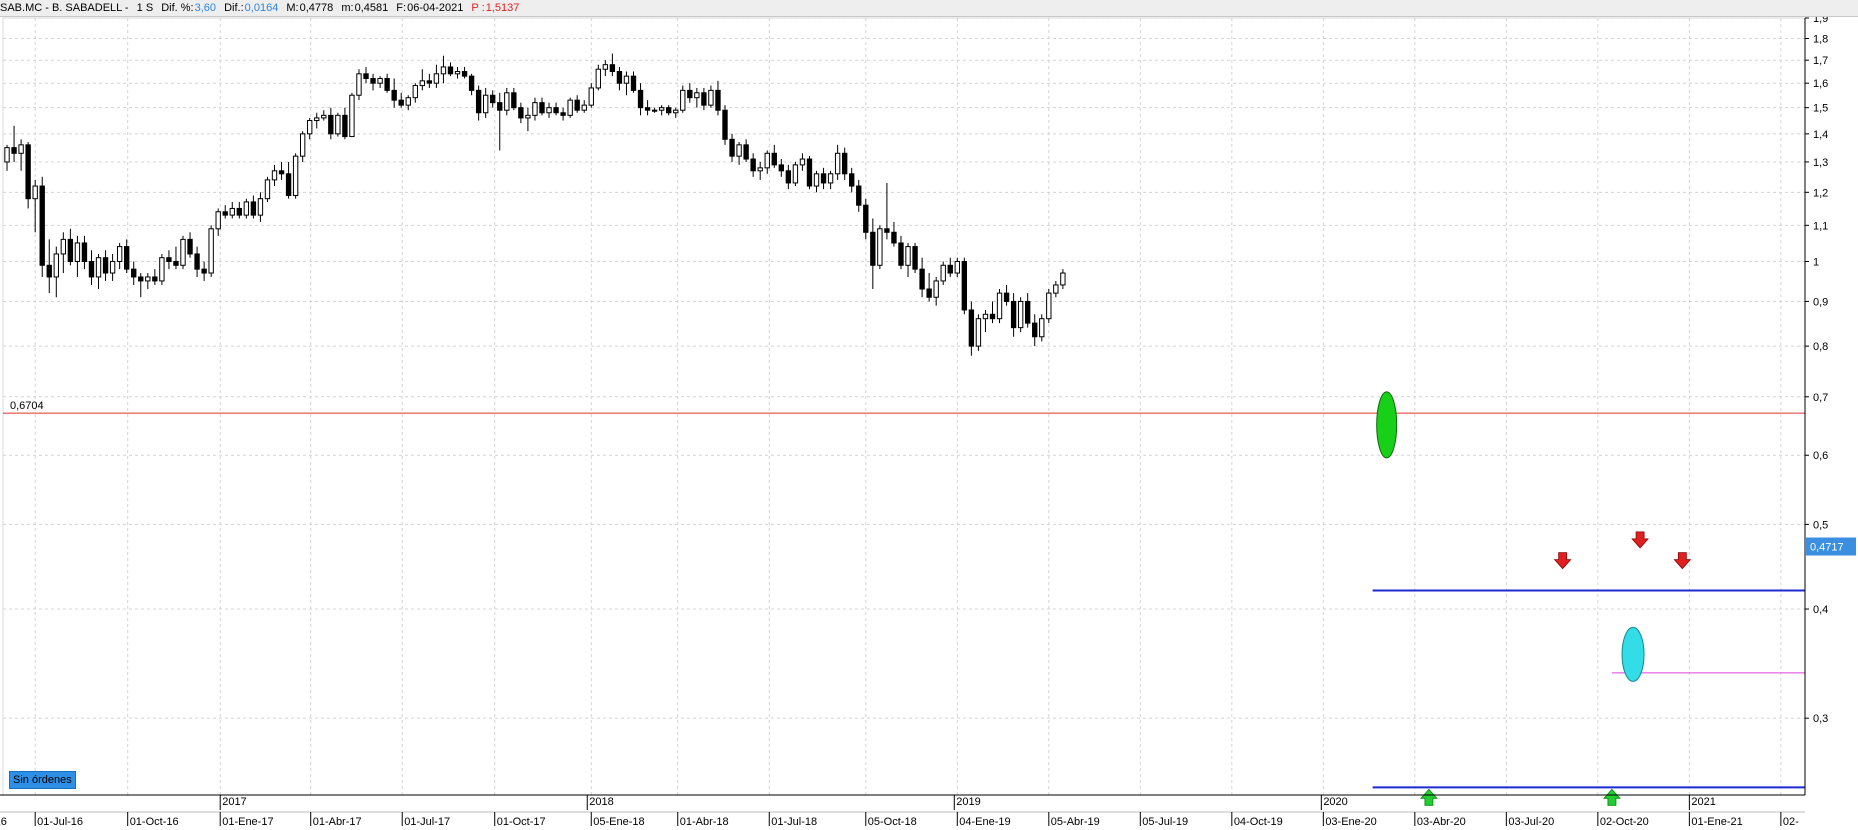  What do you see at coordinates (401, 8) in the screenshot?
I see `date-label: F:` at bounding box center [401, 8].